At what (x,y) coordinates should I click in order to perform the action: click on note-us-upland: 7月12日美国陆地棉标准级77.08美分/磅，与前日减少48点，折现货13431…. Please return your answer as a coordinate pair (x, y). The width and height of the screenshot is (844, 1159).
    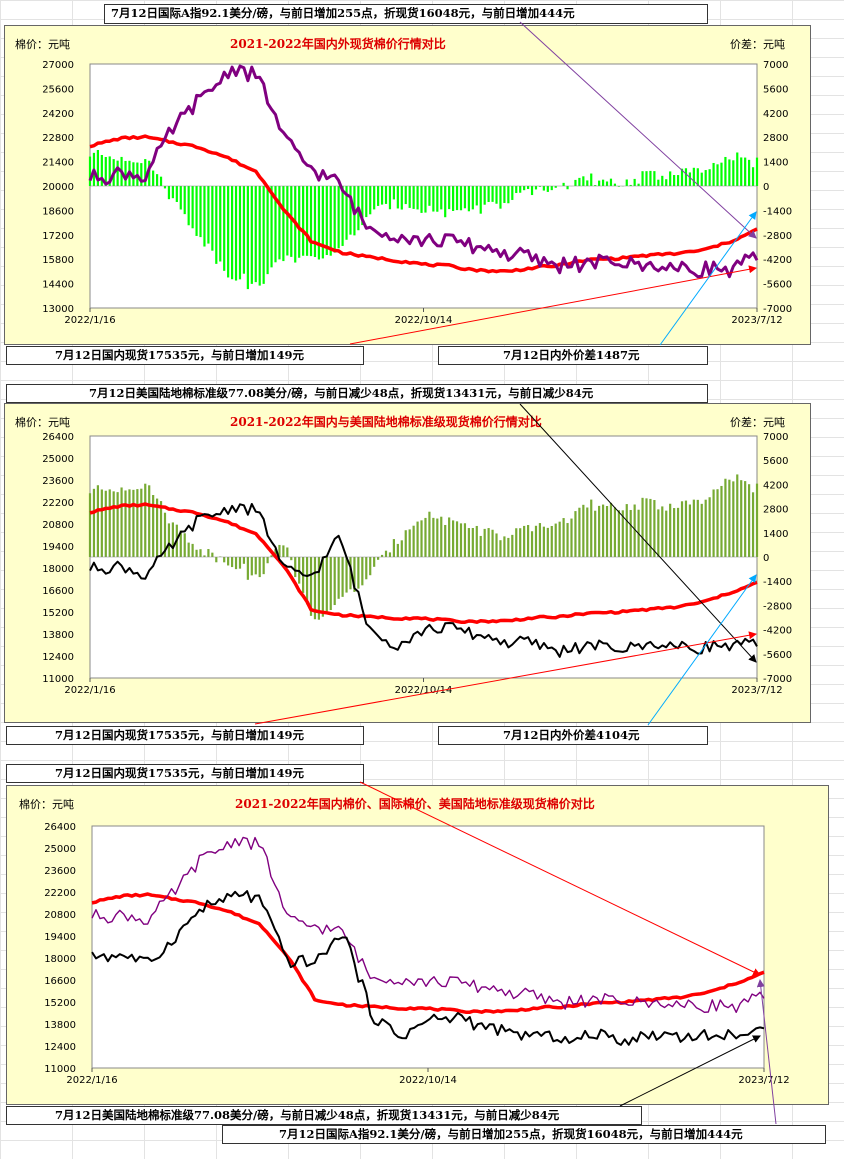
    Looking at the image, I should click on (357, 393).